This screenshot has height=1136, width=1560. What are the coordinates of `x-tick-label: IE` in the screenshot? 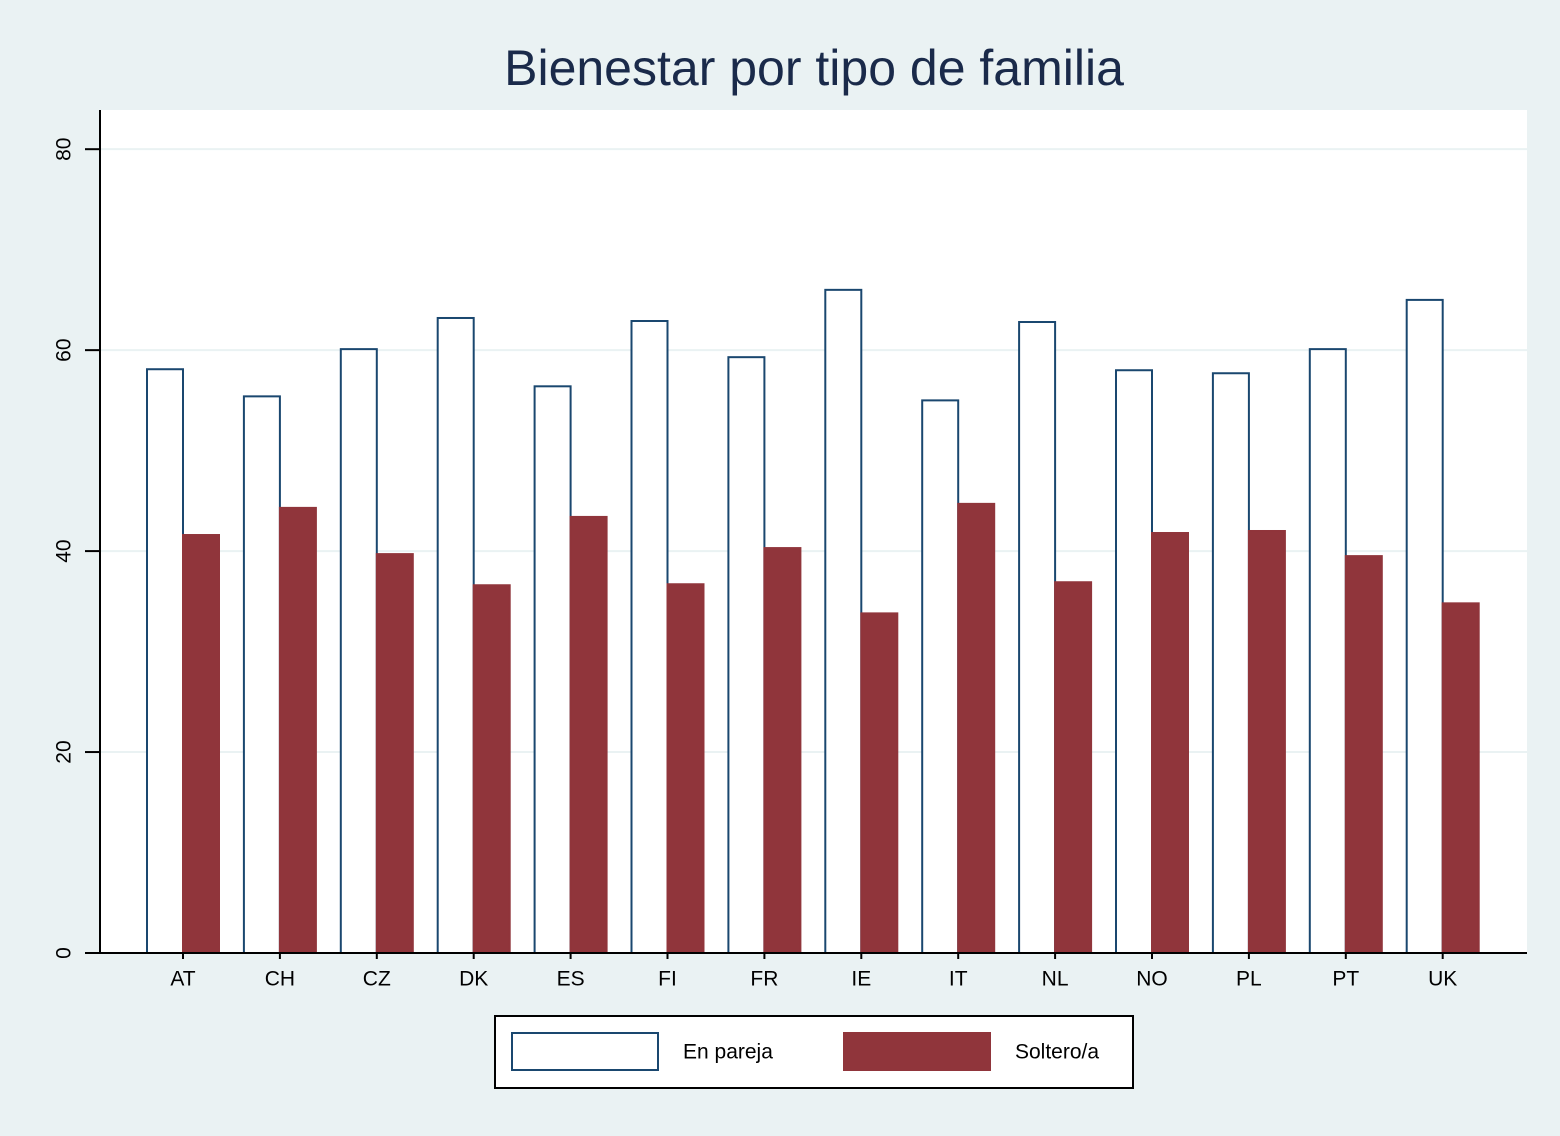 It's located at (861, 979).